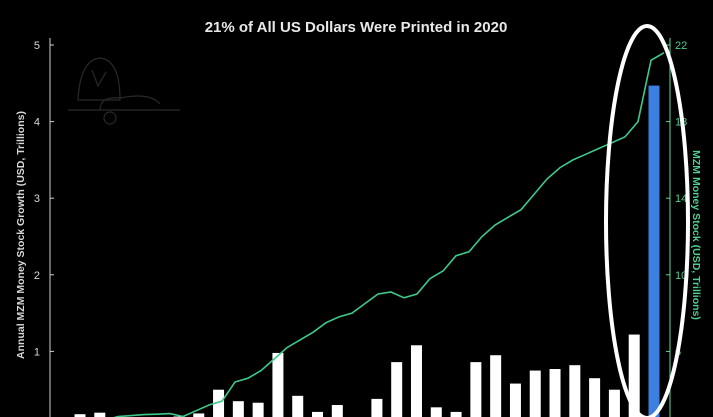 This screenshot has width=713, height=417. I want to click on left-tick-label: 2, so click(37, 276).